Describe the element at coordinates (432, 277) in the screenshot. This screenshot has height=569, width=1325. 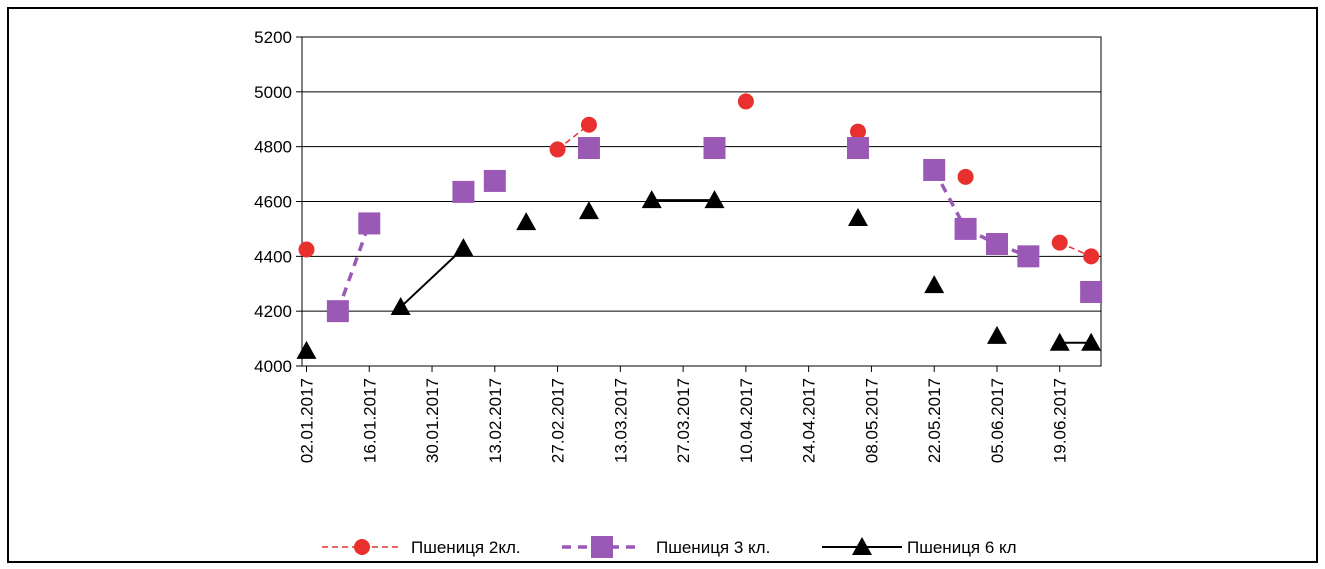
I see `series-3-line` at that location.